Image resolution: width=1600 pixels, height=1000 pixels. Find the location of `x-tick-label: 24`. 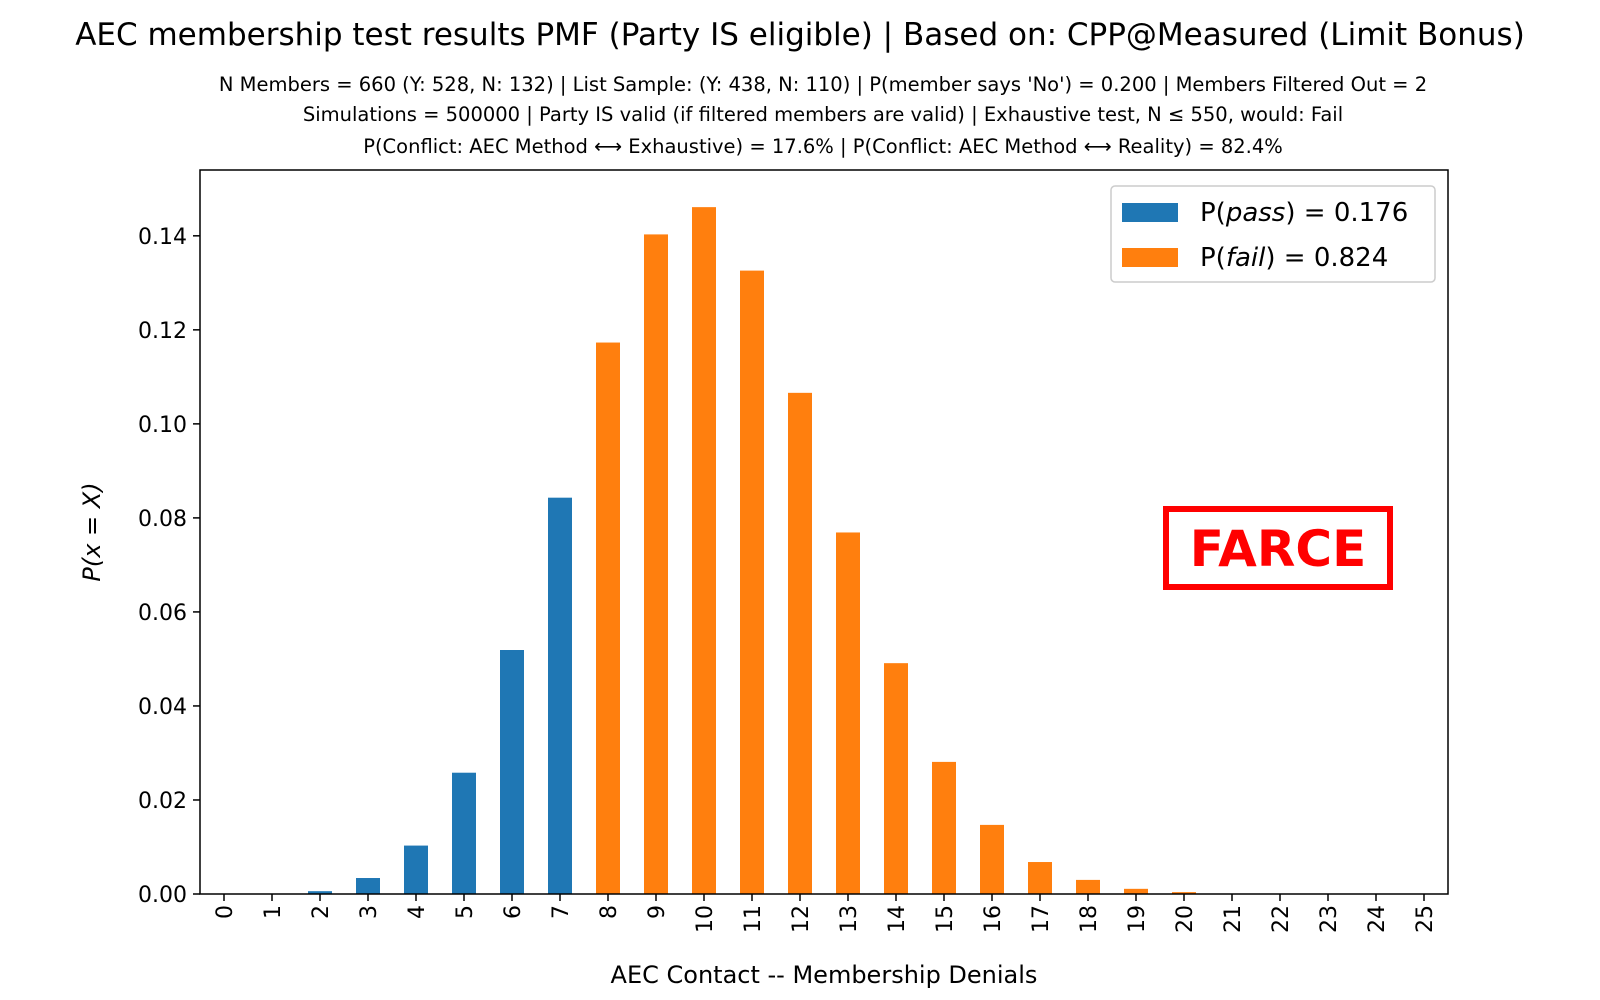

x-tick-label: 24 is located at coordinates (1377, 919).